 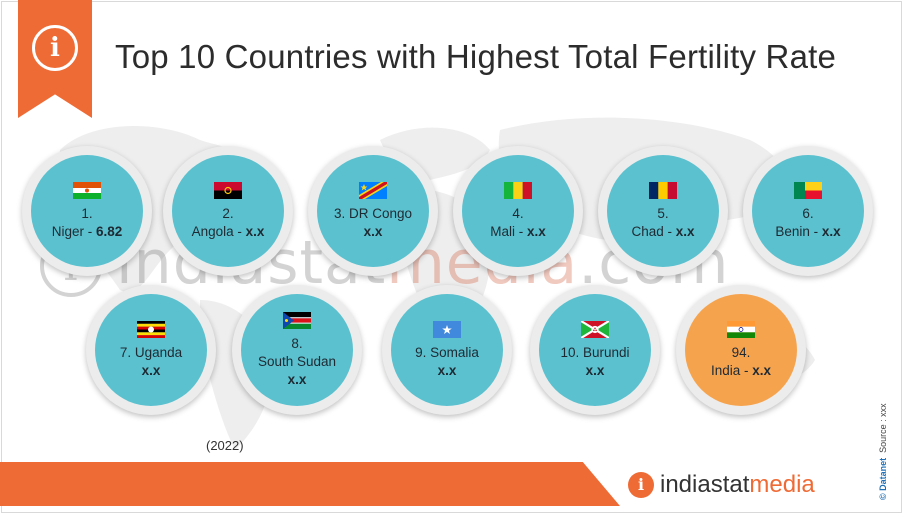 What do you see at coordinates (373, 190) in the screenshot?
I see `dr-congo-flag-icon` at bounding box center [373, 190].